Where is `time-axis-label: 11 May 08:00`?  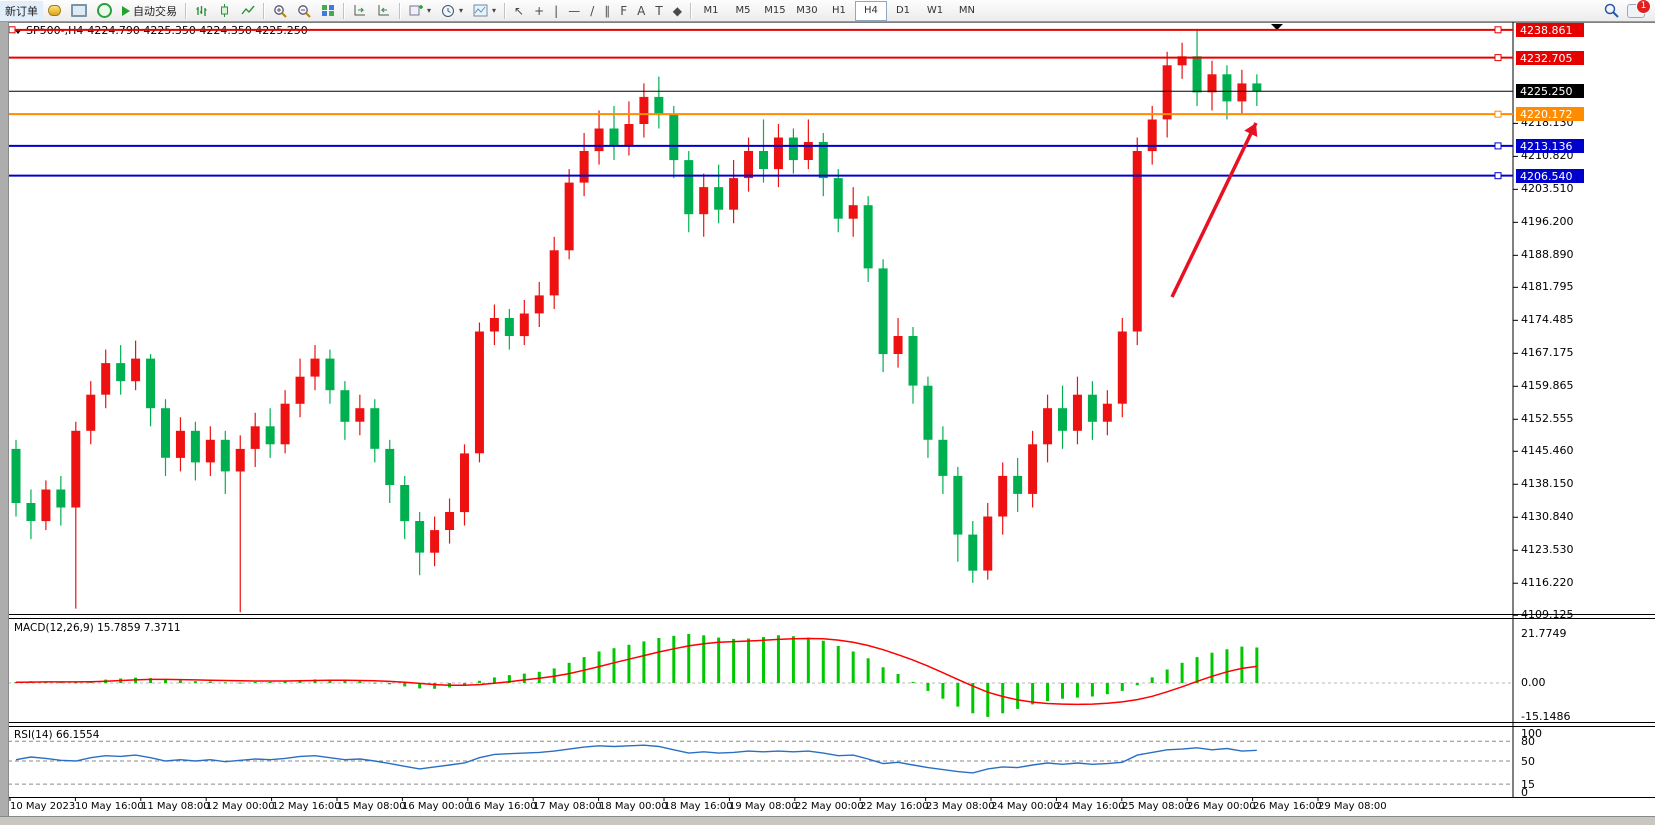
time-axis-label: 11 May 08:00 is located at coordinates (175, 806).